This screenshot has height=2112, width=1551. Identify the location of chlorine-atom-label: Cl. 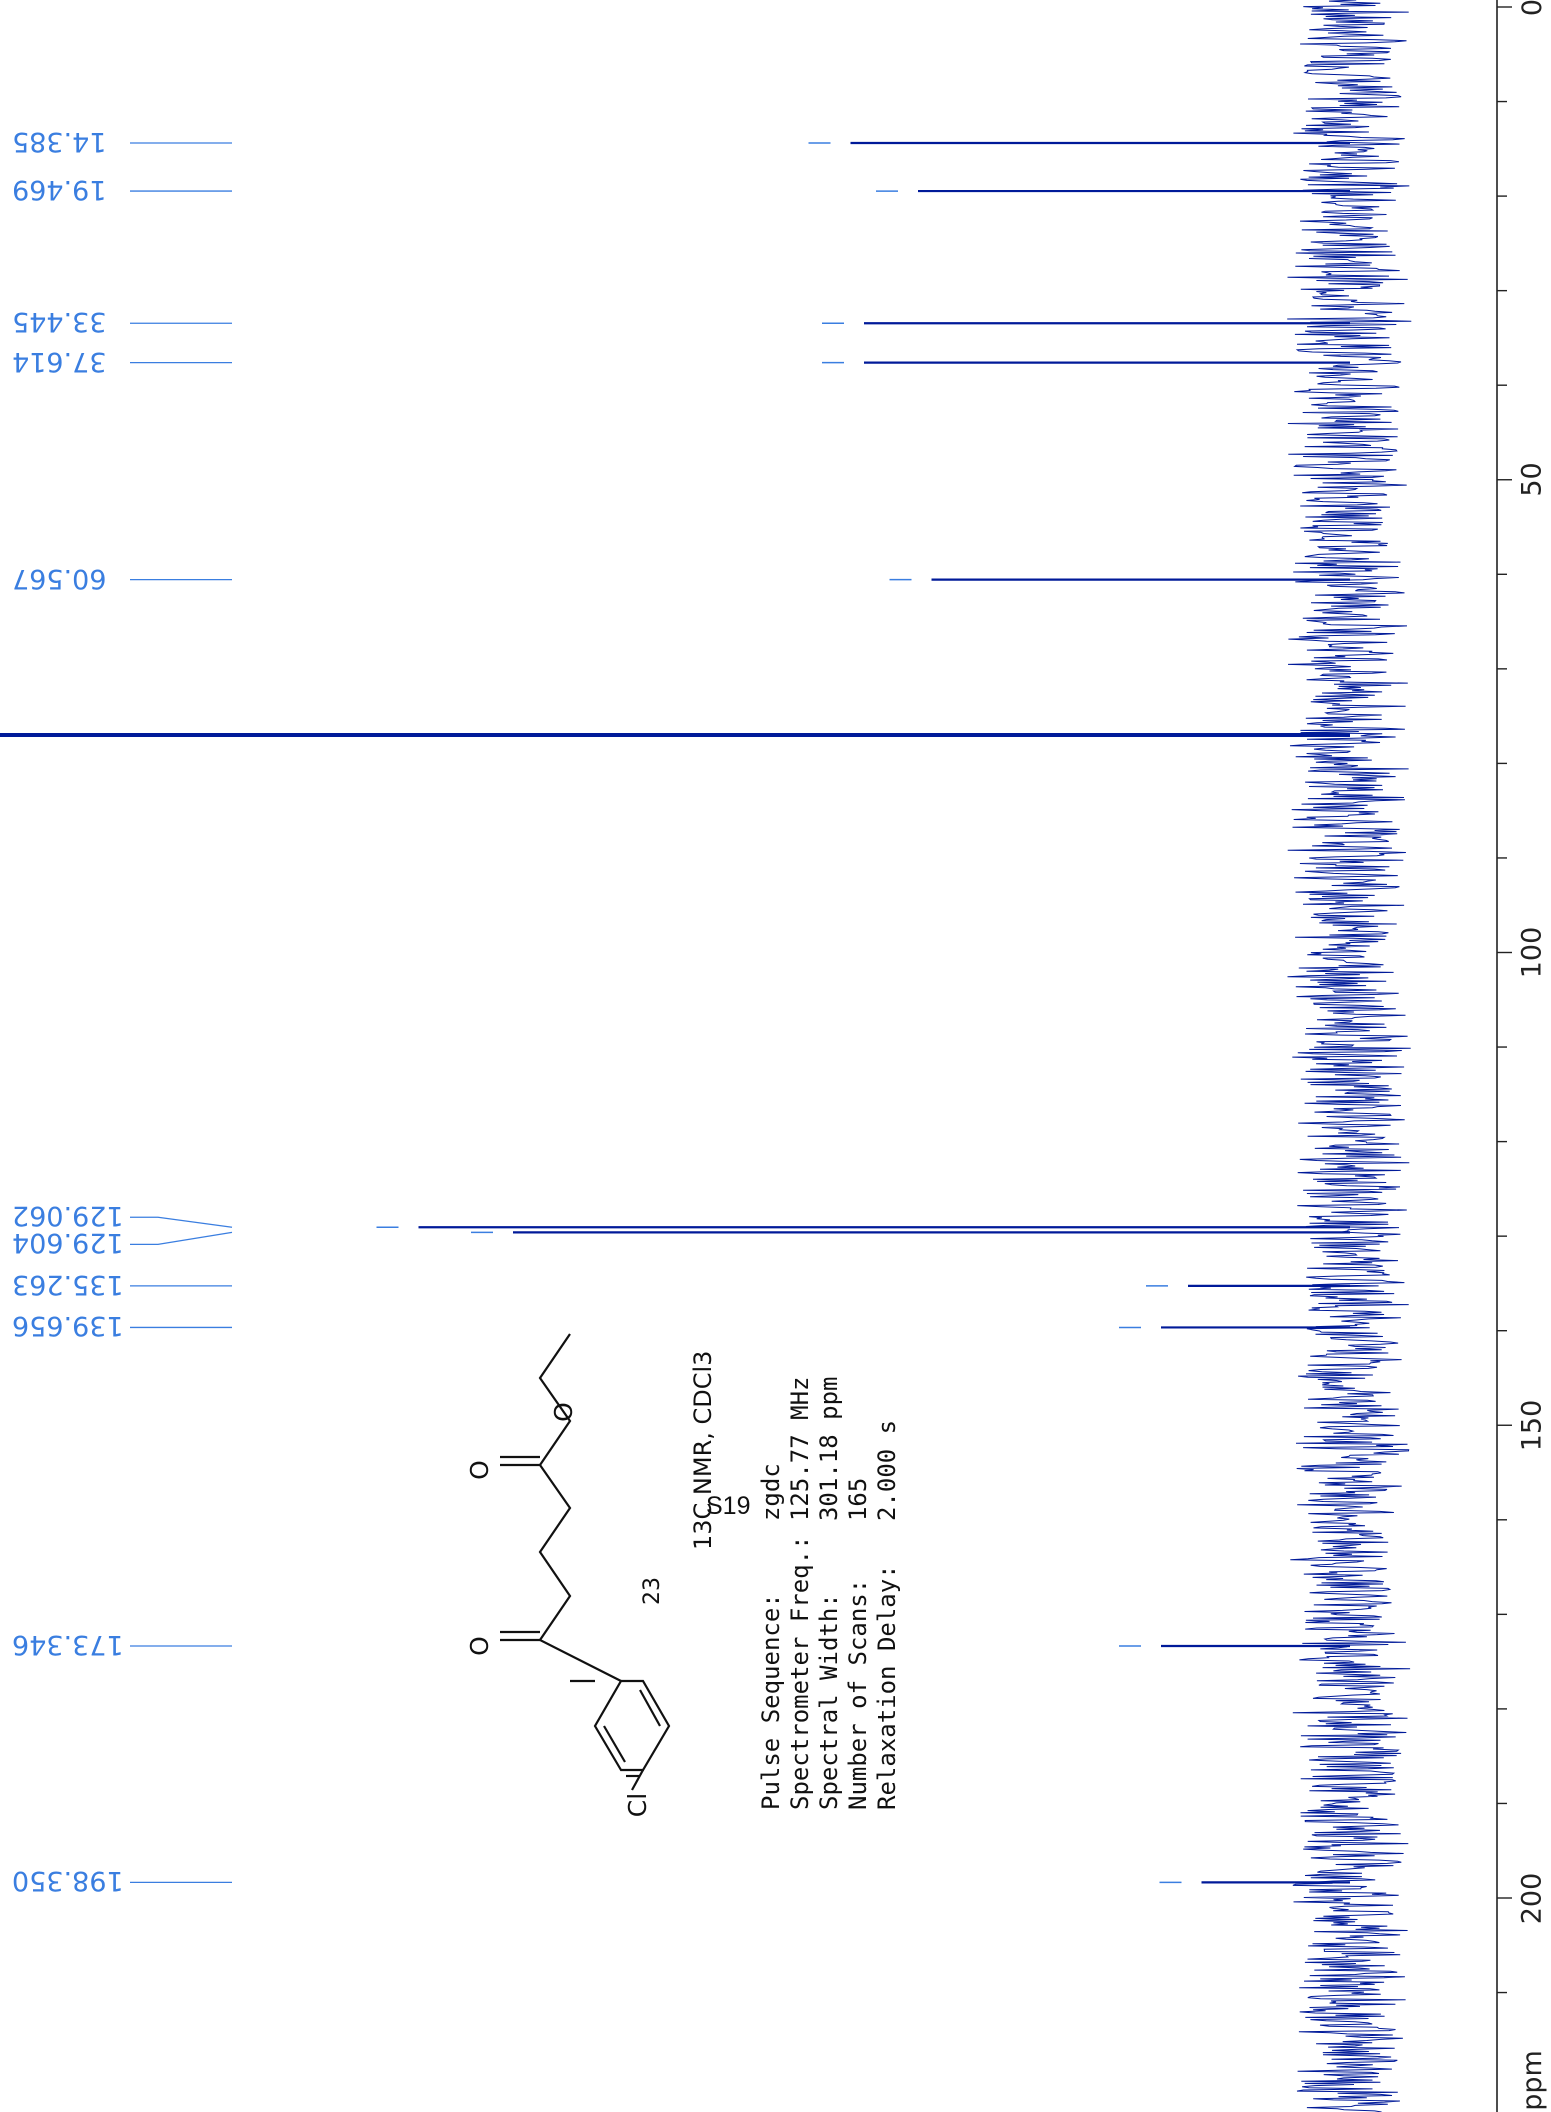
(637, 1805).